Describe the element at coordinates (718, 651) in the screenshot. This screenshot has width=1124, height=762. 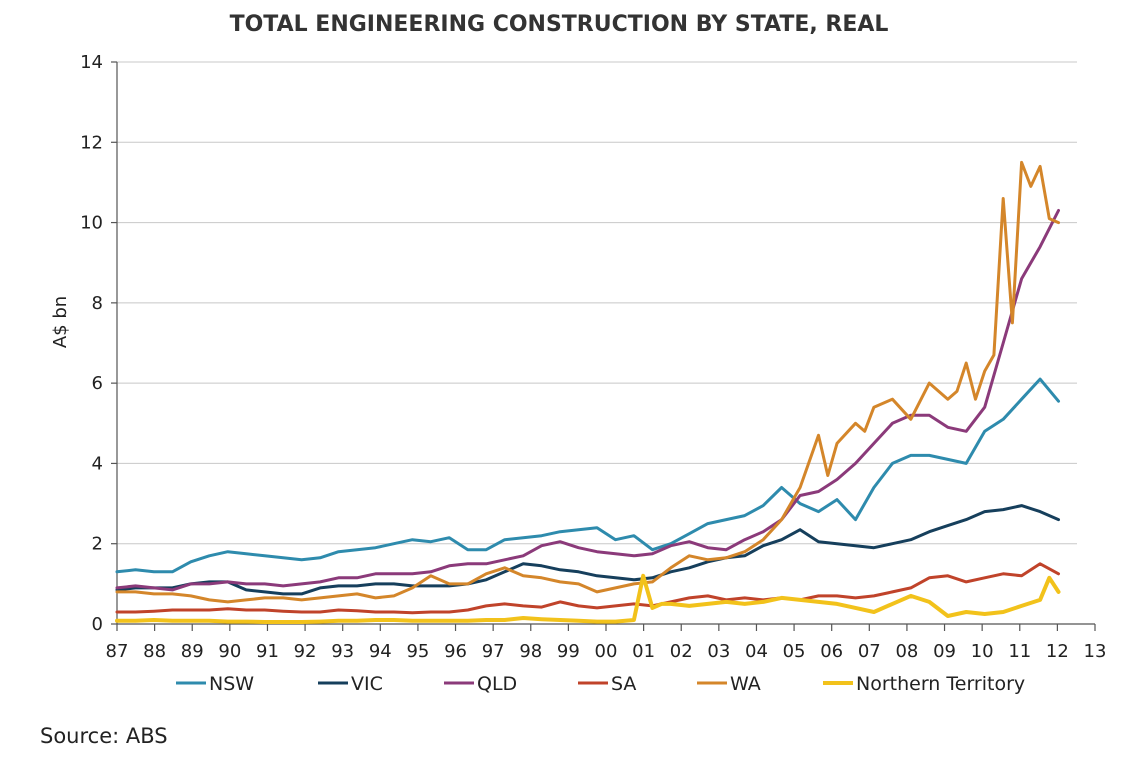
I see `x-tick-label: 03` at that location.